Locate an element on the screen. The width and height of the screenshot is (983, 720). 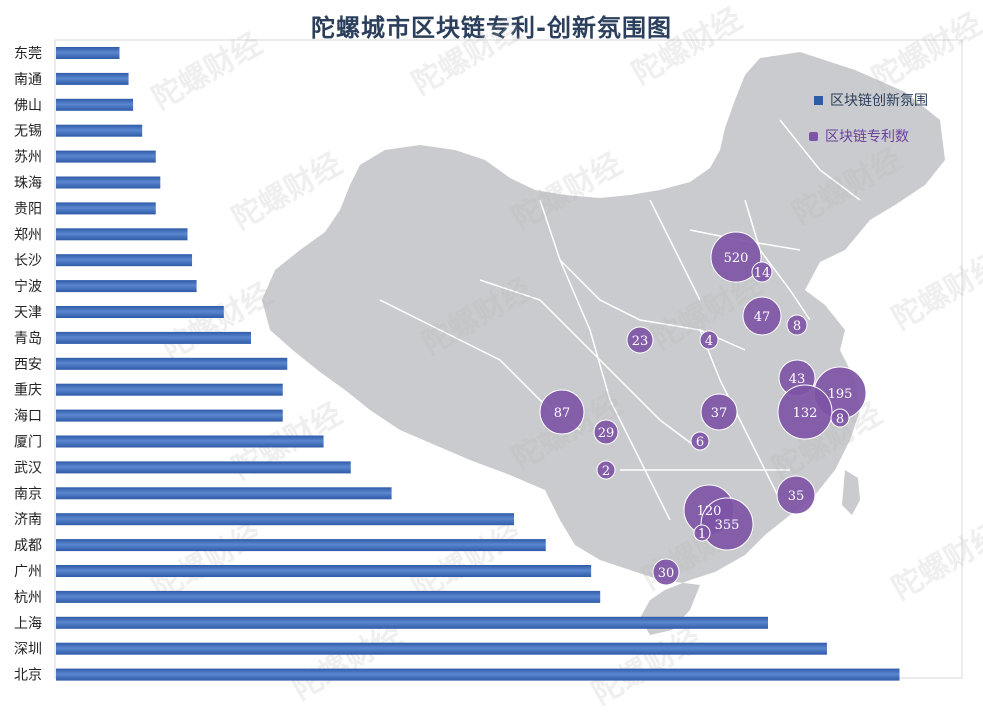
category-label: 贵阳 is located at coordinates (28, 209).